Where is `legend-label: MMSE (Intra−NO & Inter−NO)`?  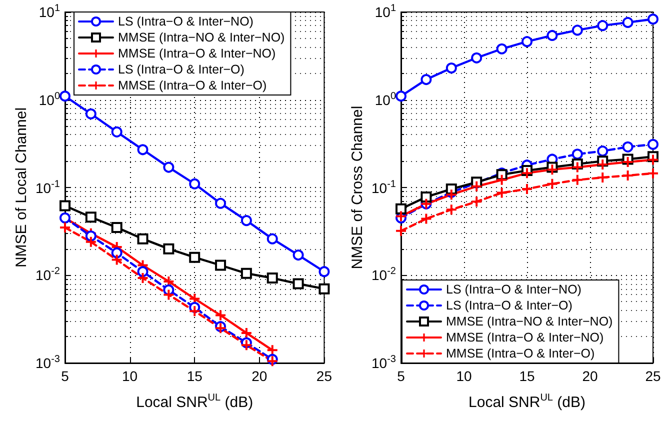 legend-label: MMSE (Intra−NO & Inter−NO) is located at coordinates (201, 37).